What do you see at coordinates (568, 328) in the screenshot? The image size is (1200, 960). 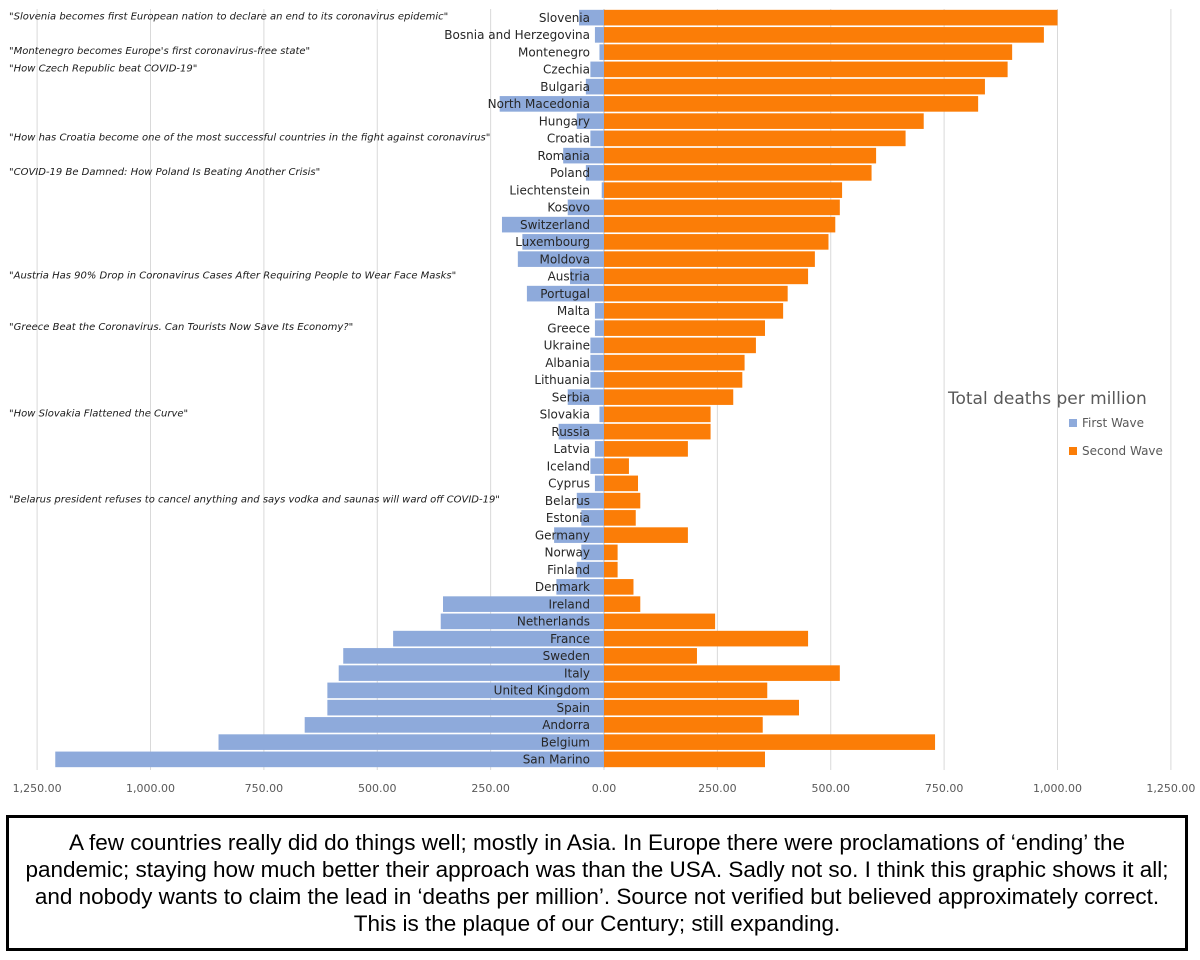 I see `country-label: Greece` at bounding box center [568, 328].